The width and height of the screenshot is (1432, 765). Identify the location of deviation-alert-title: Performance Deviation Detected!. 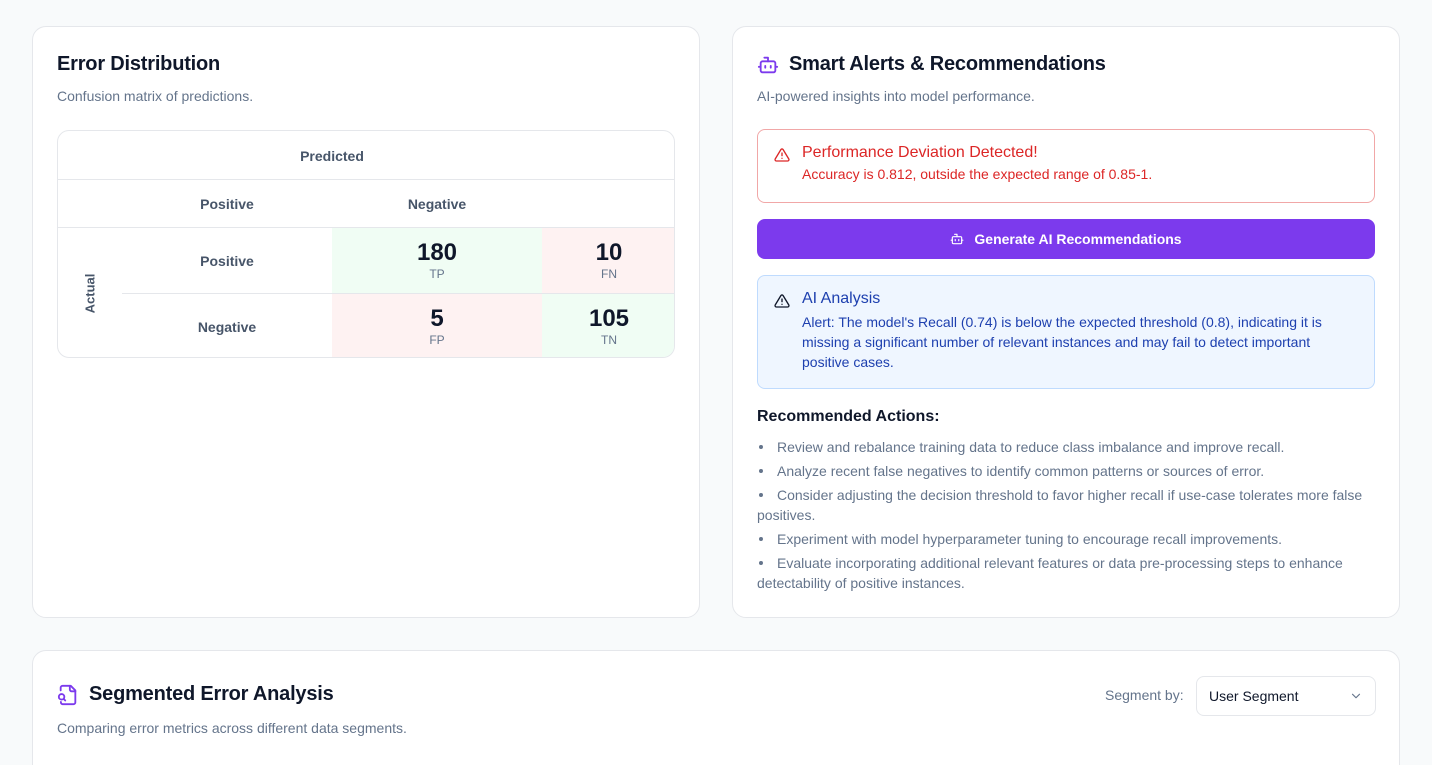
(920, 152).